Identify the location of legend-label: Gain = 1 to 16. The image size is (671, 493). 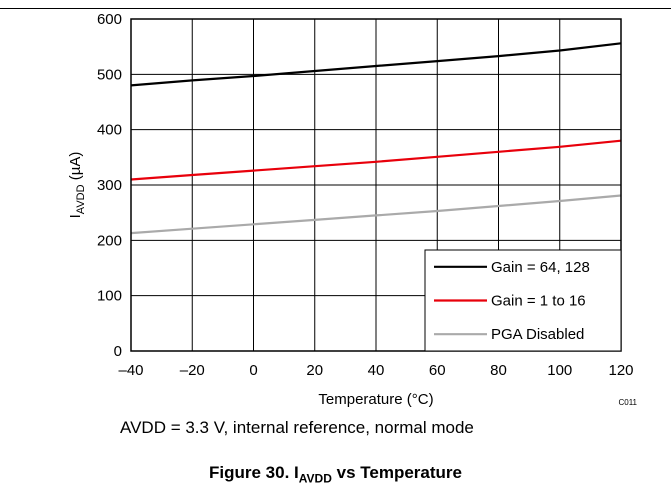
(538, 301).